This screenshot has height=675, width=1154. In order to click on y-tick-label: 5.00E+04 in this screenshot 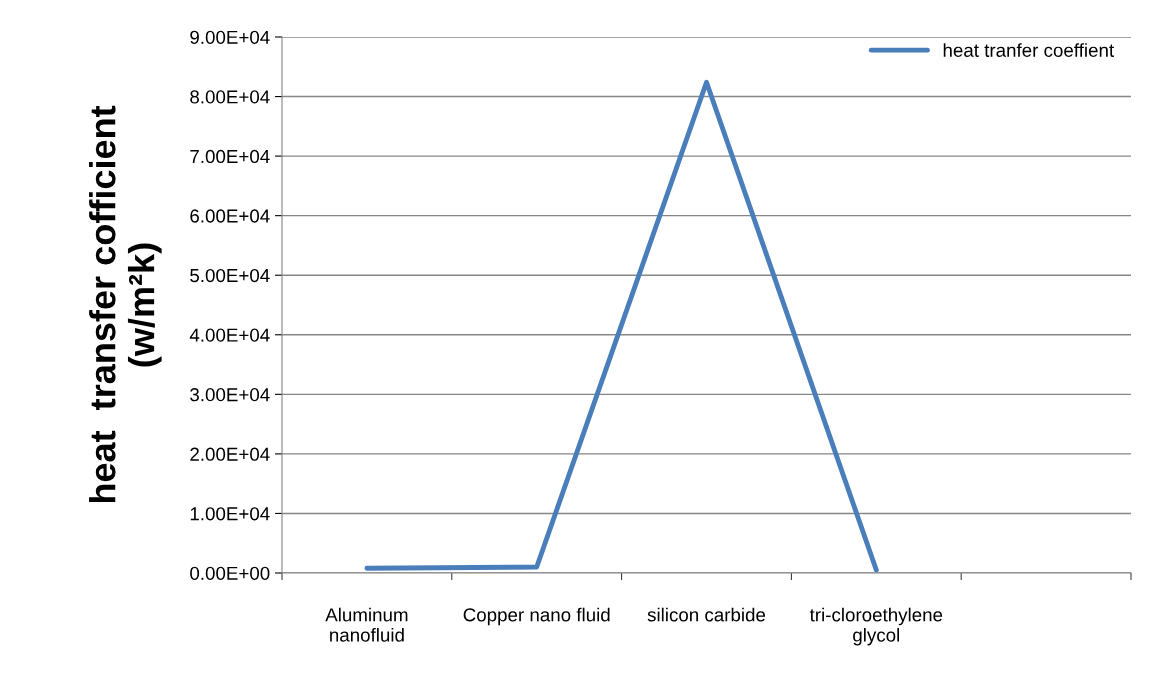, I will do `click(230, 275)`.